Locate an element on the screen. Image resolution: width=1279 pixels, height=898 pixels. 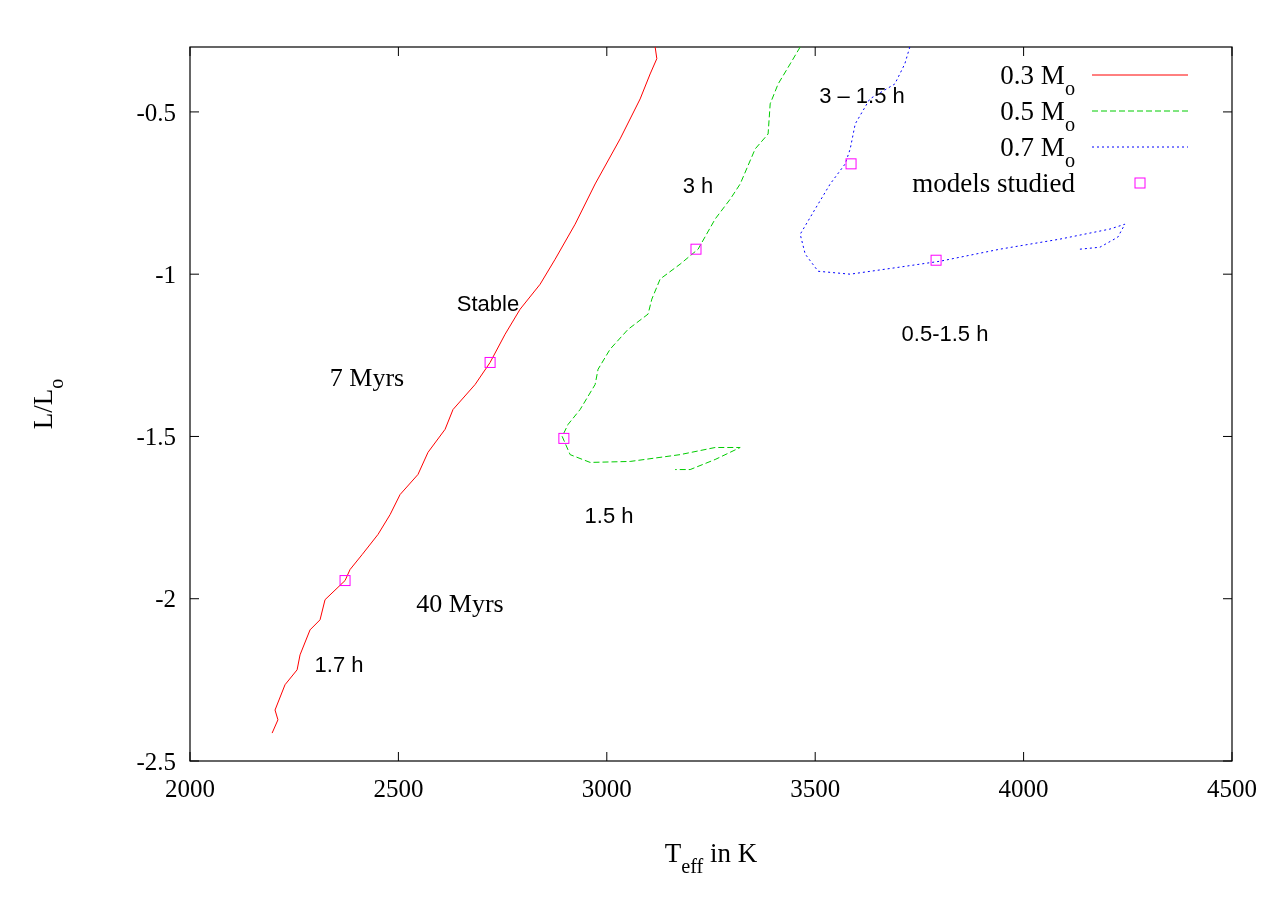
y-tick-label: -2 is located at coordinates (165, 599).